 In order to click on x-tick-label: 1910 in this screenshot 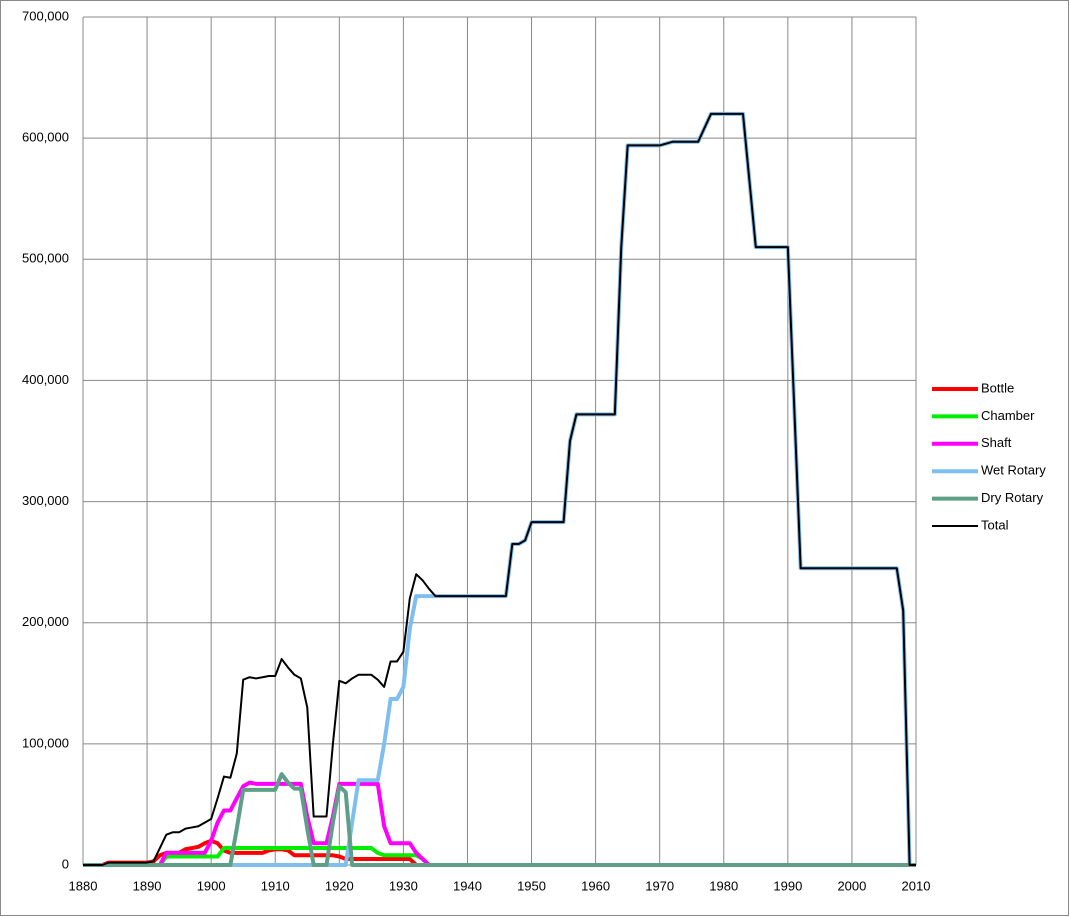, I will do `click(275, 885)`.